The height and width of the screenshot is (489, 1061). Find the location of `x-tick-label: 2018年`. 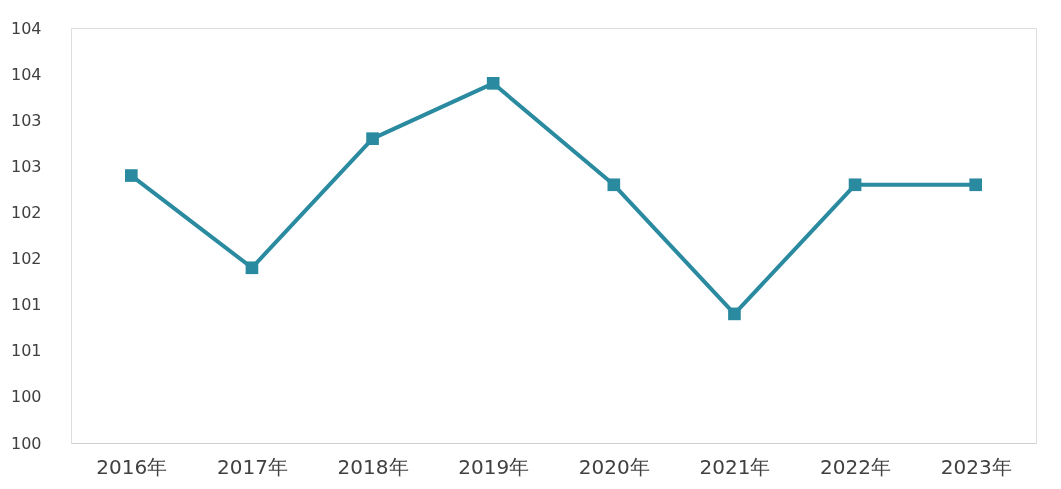

x-tick-label: 2018年 is located at coordinates (373, 466).